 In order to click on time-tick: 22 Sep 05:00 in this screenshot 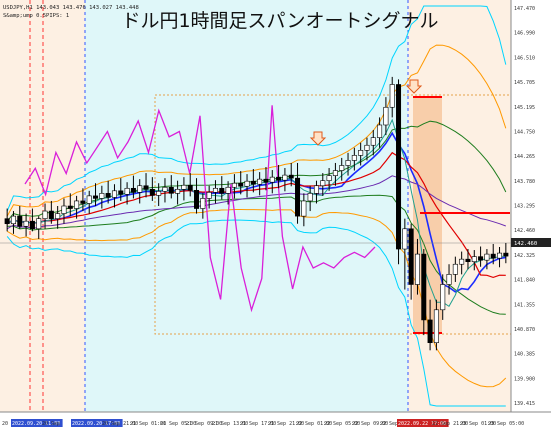, I will do `click(342, 424)`.